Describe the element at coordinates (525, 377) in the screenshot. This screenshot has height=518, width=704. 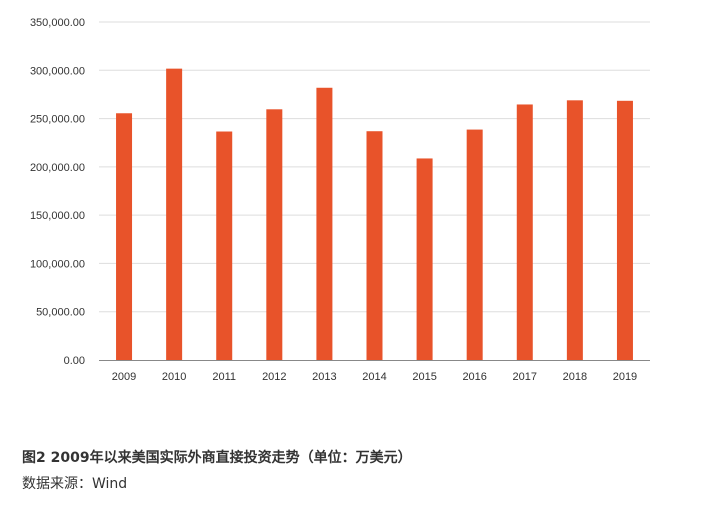
I see `x-tick-label: 2017` at that location.